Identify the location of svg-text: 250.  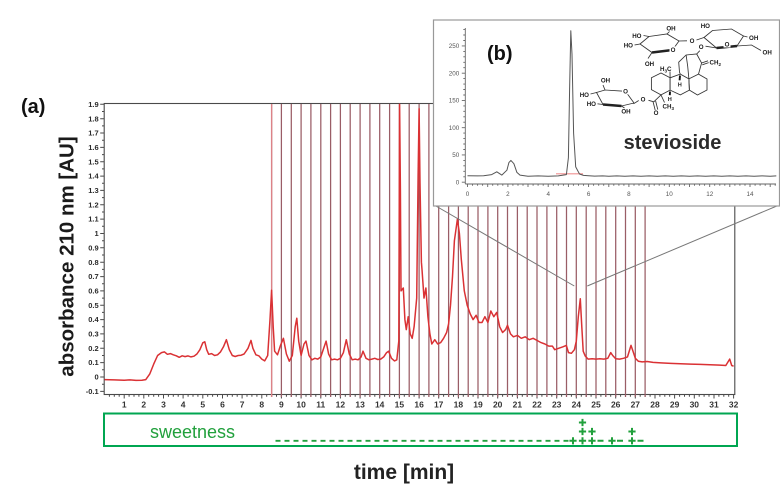
(454, 46).